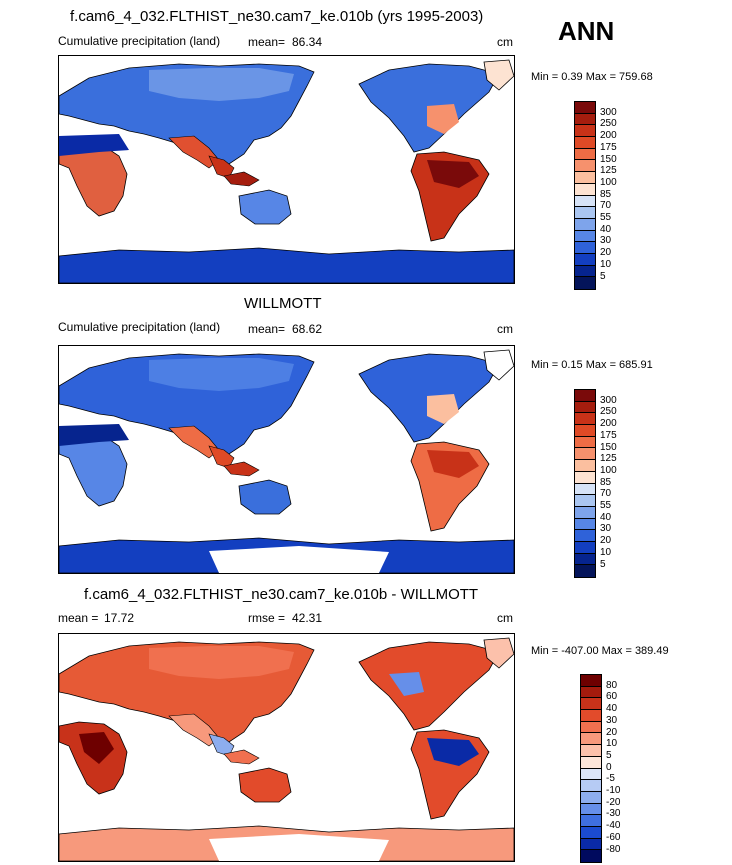  I want to click on colorbar-tick-label: -60, so click(613, 837).